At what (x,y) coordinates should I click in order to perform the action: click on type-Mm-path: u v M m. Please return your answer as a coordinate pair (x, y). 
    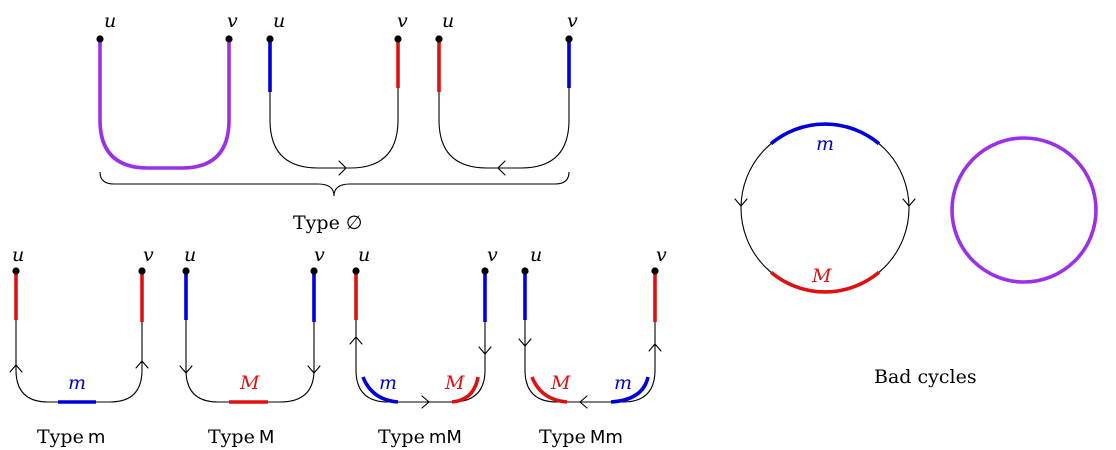
    Looking at the image, I should click on (592, 326).